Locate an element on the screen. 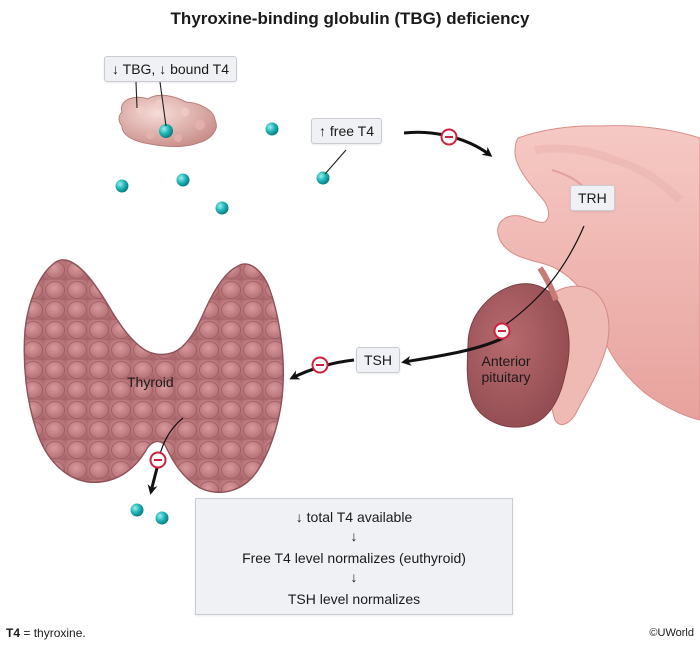  footnote-definition: = thyroxine. is located at coordinates (53, 633).